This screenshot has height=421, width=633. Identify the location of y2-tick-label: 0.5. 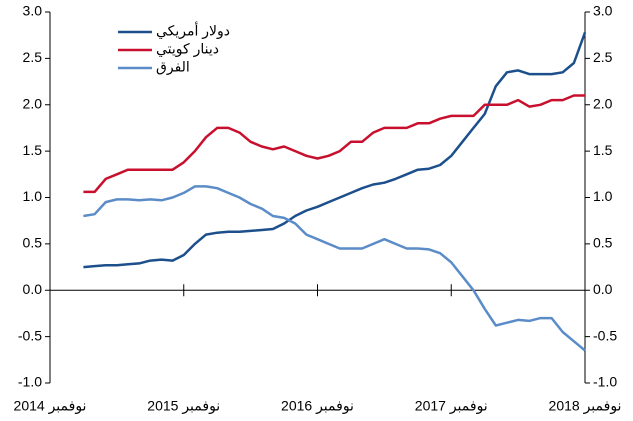
(603, 243).